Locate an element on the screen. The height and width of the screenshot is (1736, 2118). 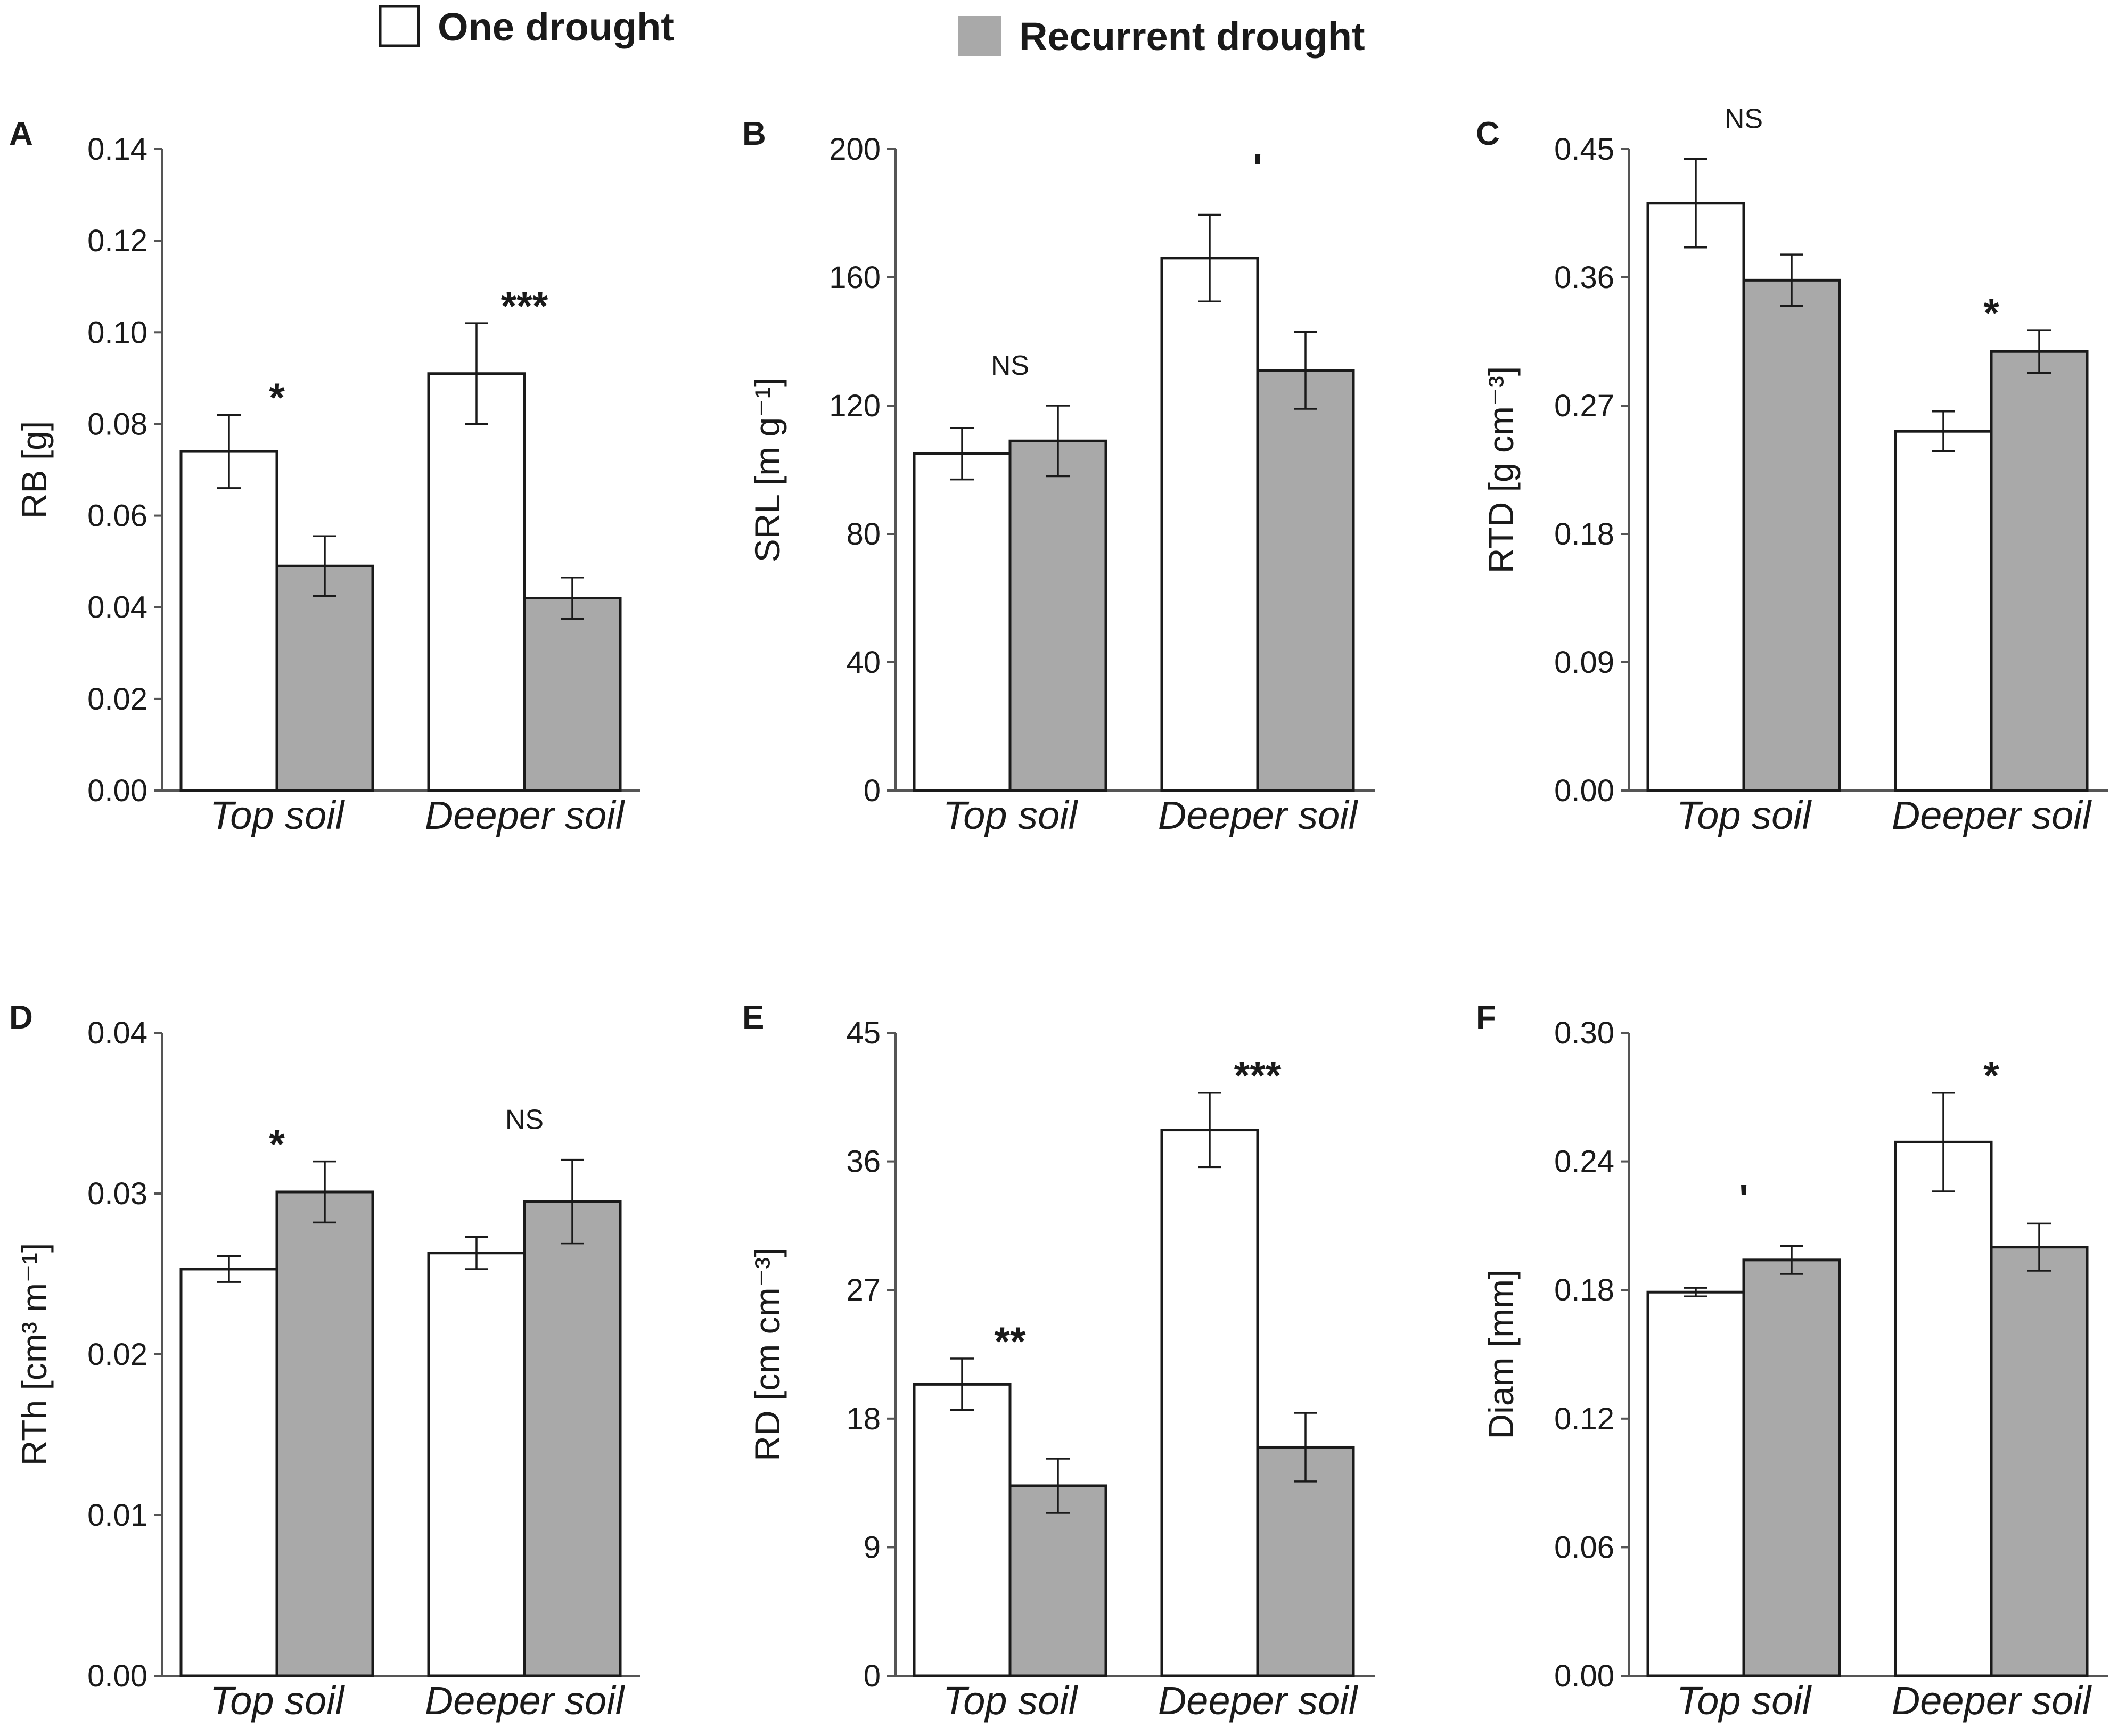
y-tick-label: 27 is located at coordinates (863, 1290).